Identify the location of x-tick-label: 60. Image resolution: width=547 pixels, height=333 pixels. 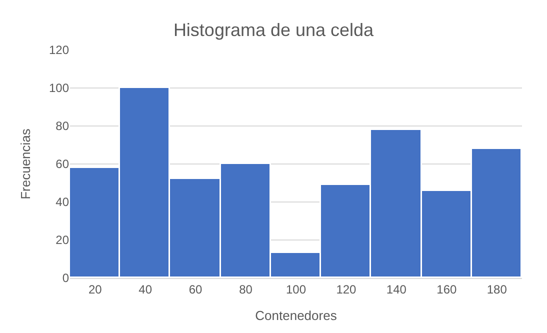
(195, 289).